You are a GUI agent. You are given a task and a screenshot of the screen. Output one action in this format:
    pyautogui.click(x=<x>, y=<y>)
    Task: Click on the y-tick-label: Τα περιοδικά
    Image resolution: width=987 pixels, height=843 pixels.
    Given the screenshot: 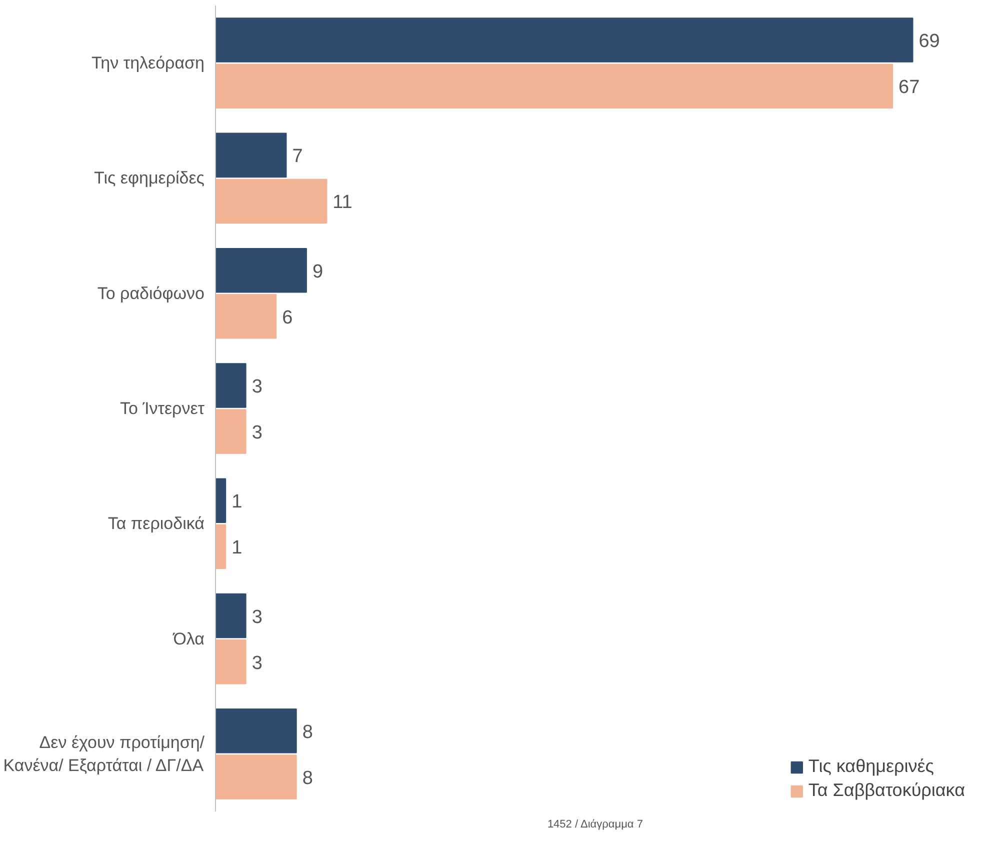 What is the action you would take?
    pyautogui.click(x=156, y=524)
    